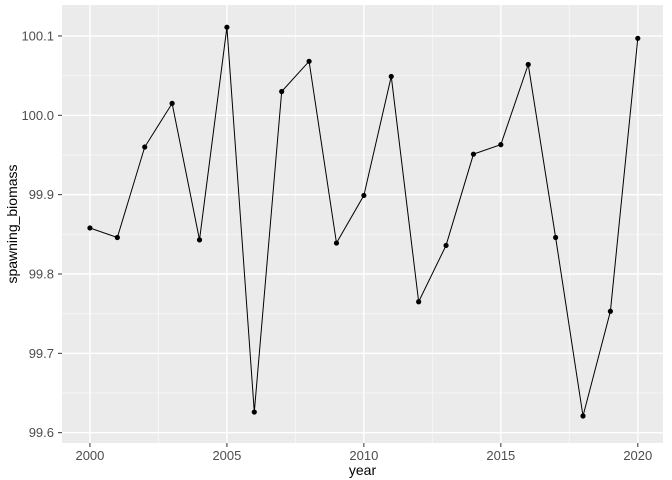 The height and width of the screenshot is (480, 672). What do you see at coordinates (363, 455) in the screenshot?
I see `x-tick-label: 2010` at bounding box center [363, 455].